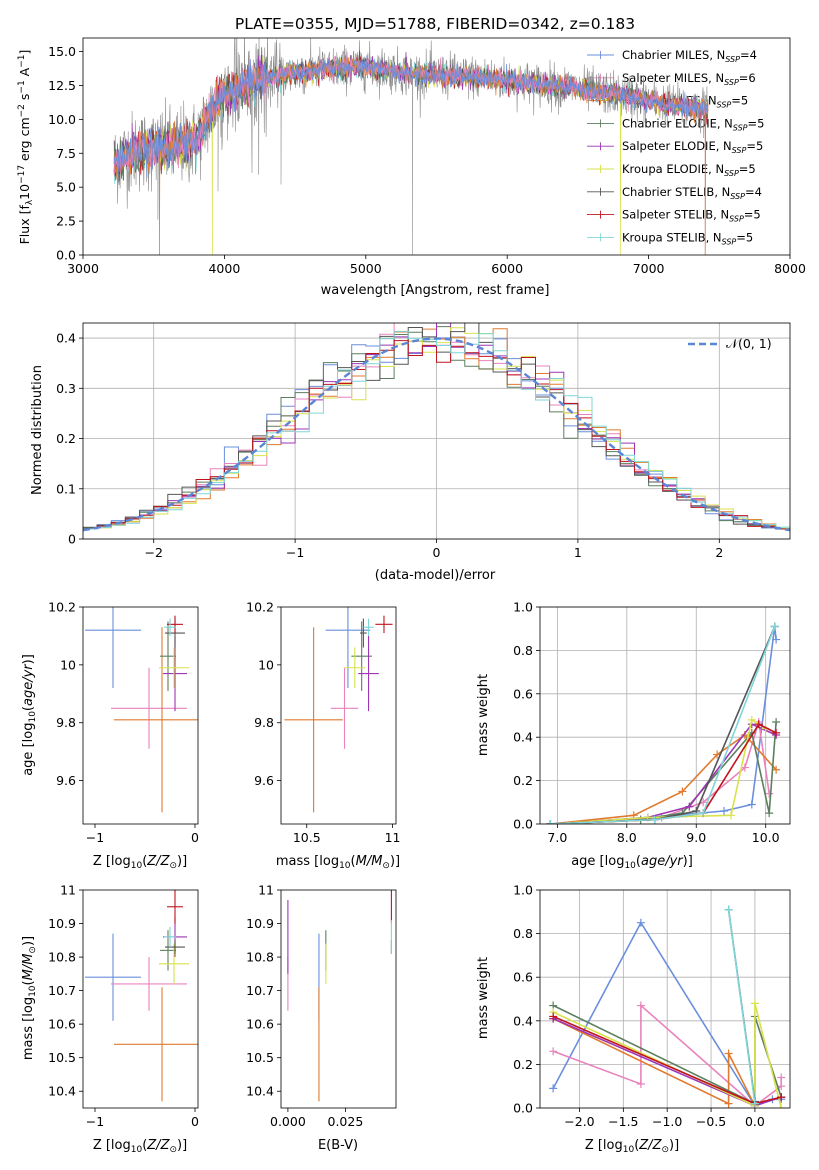 Image resolution: width=819 pixels, height=1170 pixels. I want to click on weight_vs_Z-xtick-label: 0.0, so click(755, 1121).